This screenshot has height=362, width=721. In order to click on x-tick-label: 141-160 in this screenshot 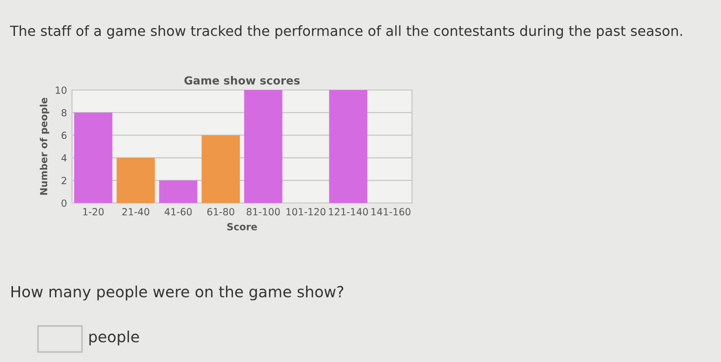, I will do `click(391, 212)`.